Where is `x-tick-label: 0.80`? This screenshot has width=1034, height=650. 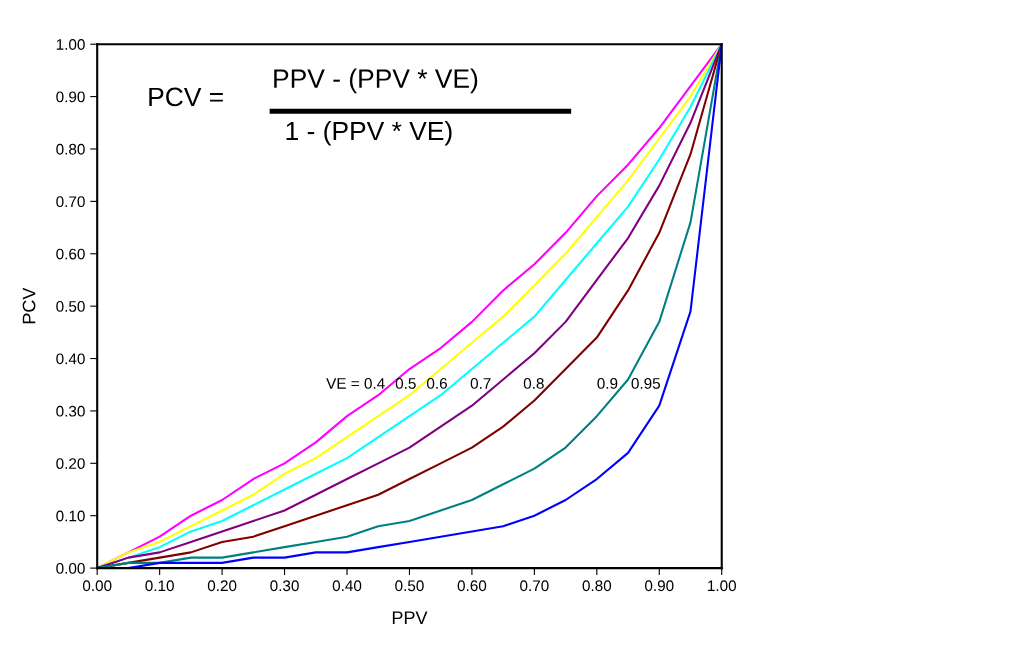
x-tick-label: 0.80 is located at coordinates (597, 586).